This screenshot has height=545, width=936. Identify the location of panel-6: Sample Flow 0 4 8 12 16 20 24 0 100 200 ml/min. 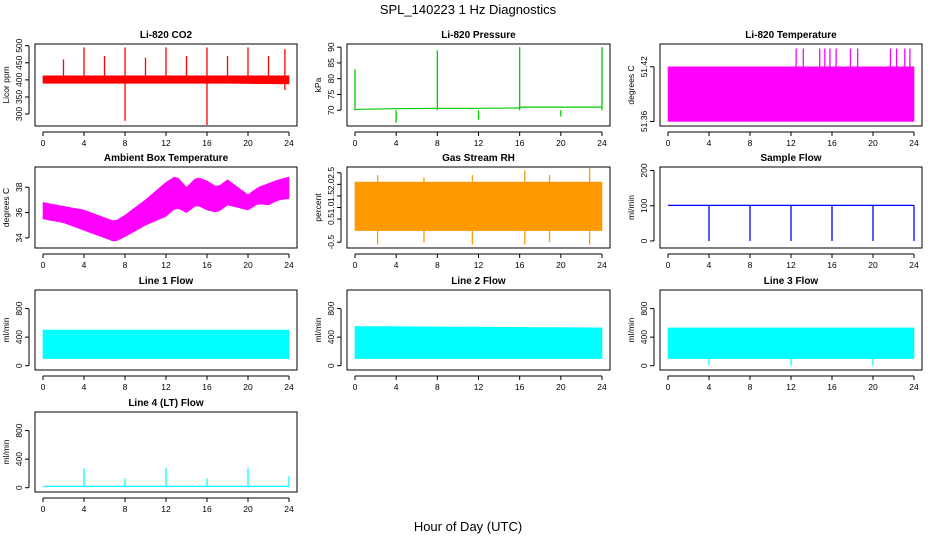
(774, 211).